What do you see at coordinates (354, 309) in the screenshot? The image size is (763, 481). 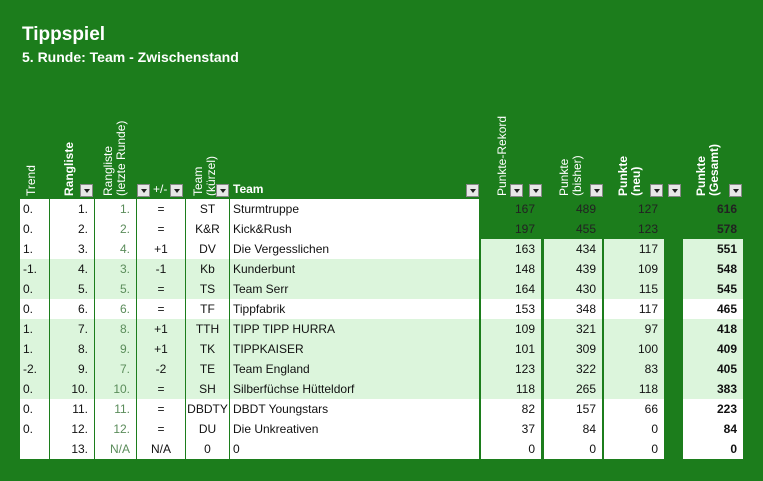 I see `table-cell-team: Tippfabrik` at bounding box center [354, 309].